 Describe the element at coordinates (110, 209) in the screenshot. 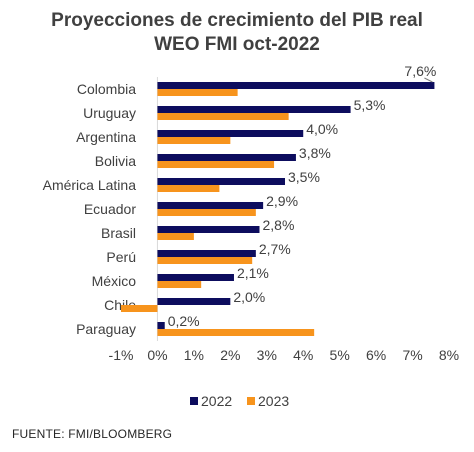

I see `category-label: Ecuador` at that location.